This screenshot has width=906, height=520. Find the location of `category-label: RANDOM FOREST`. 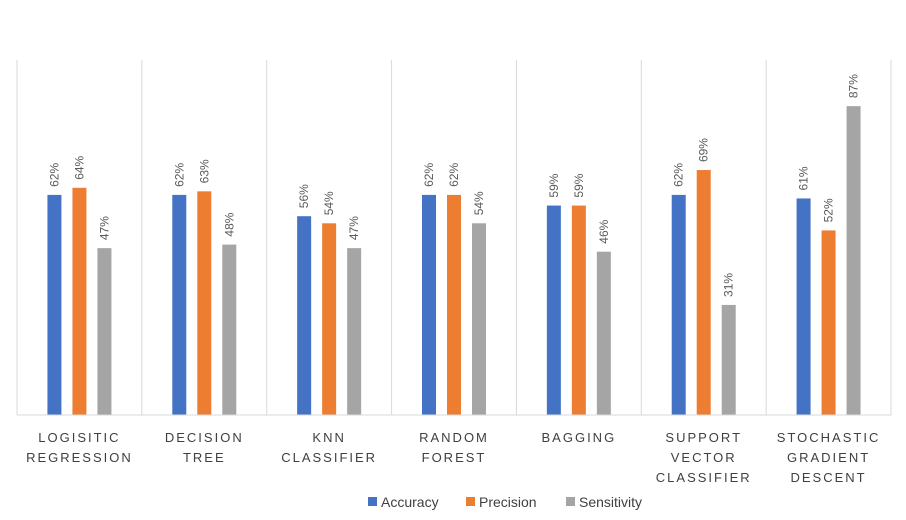

category-label: RANDOM FOREST is located at coordinates (454, 447).